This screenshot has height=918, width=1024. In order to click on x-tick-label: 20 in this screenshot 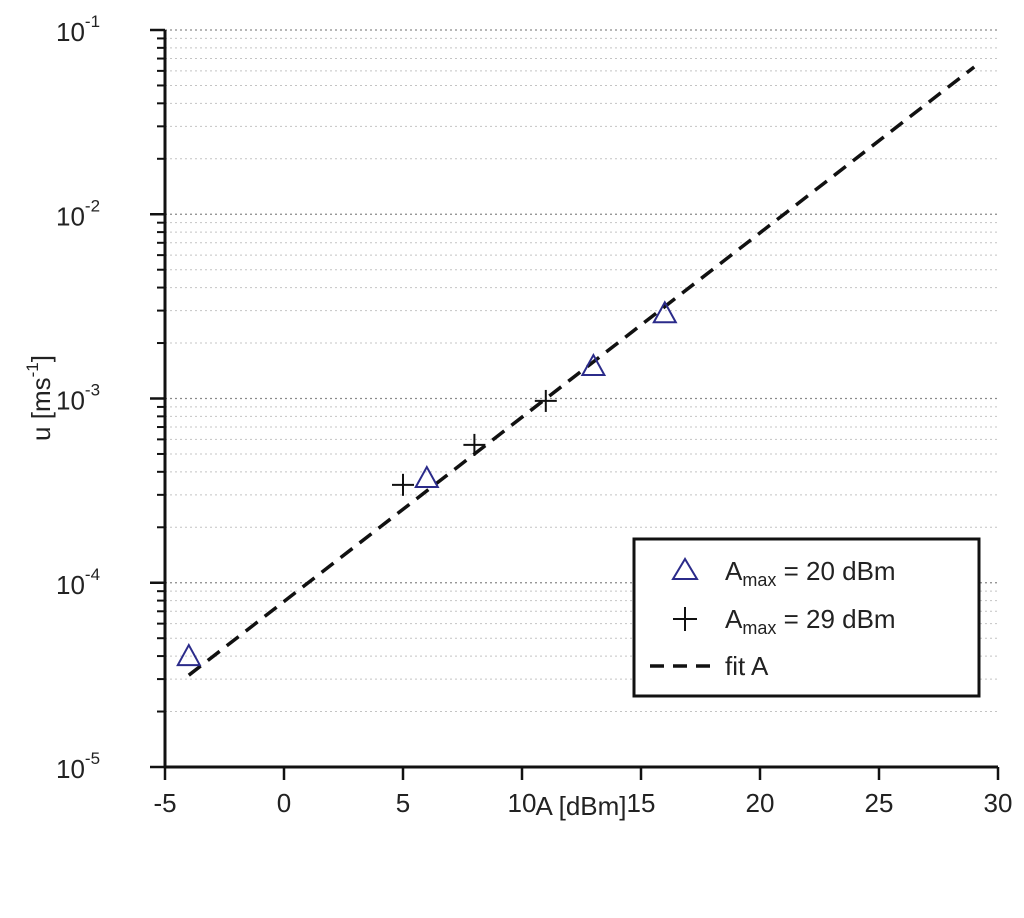, I will do `click(760, 803)`.